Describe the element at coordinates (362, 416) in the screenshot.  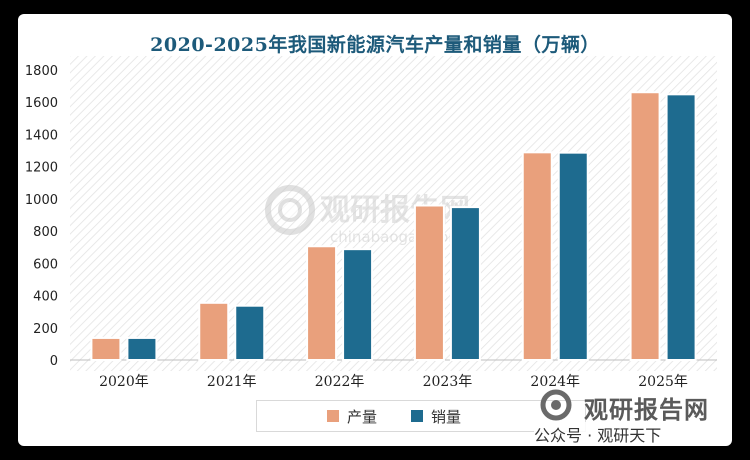
I see `legend-label-production: 产量` at that location.